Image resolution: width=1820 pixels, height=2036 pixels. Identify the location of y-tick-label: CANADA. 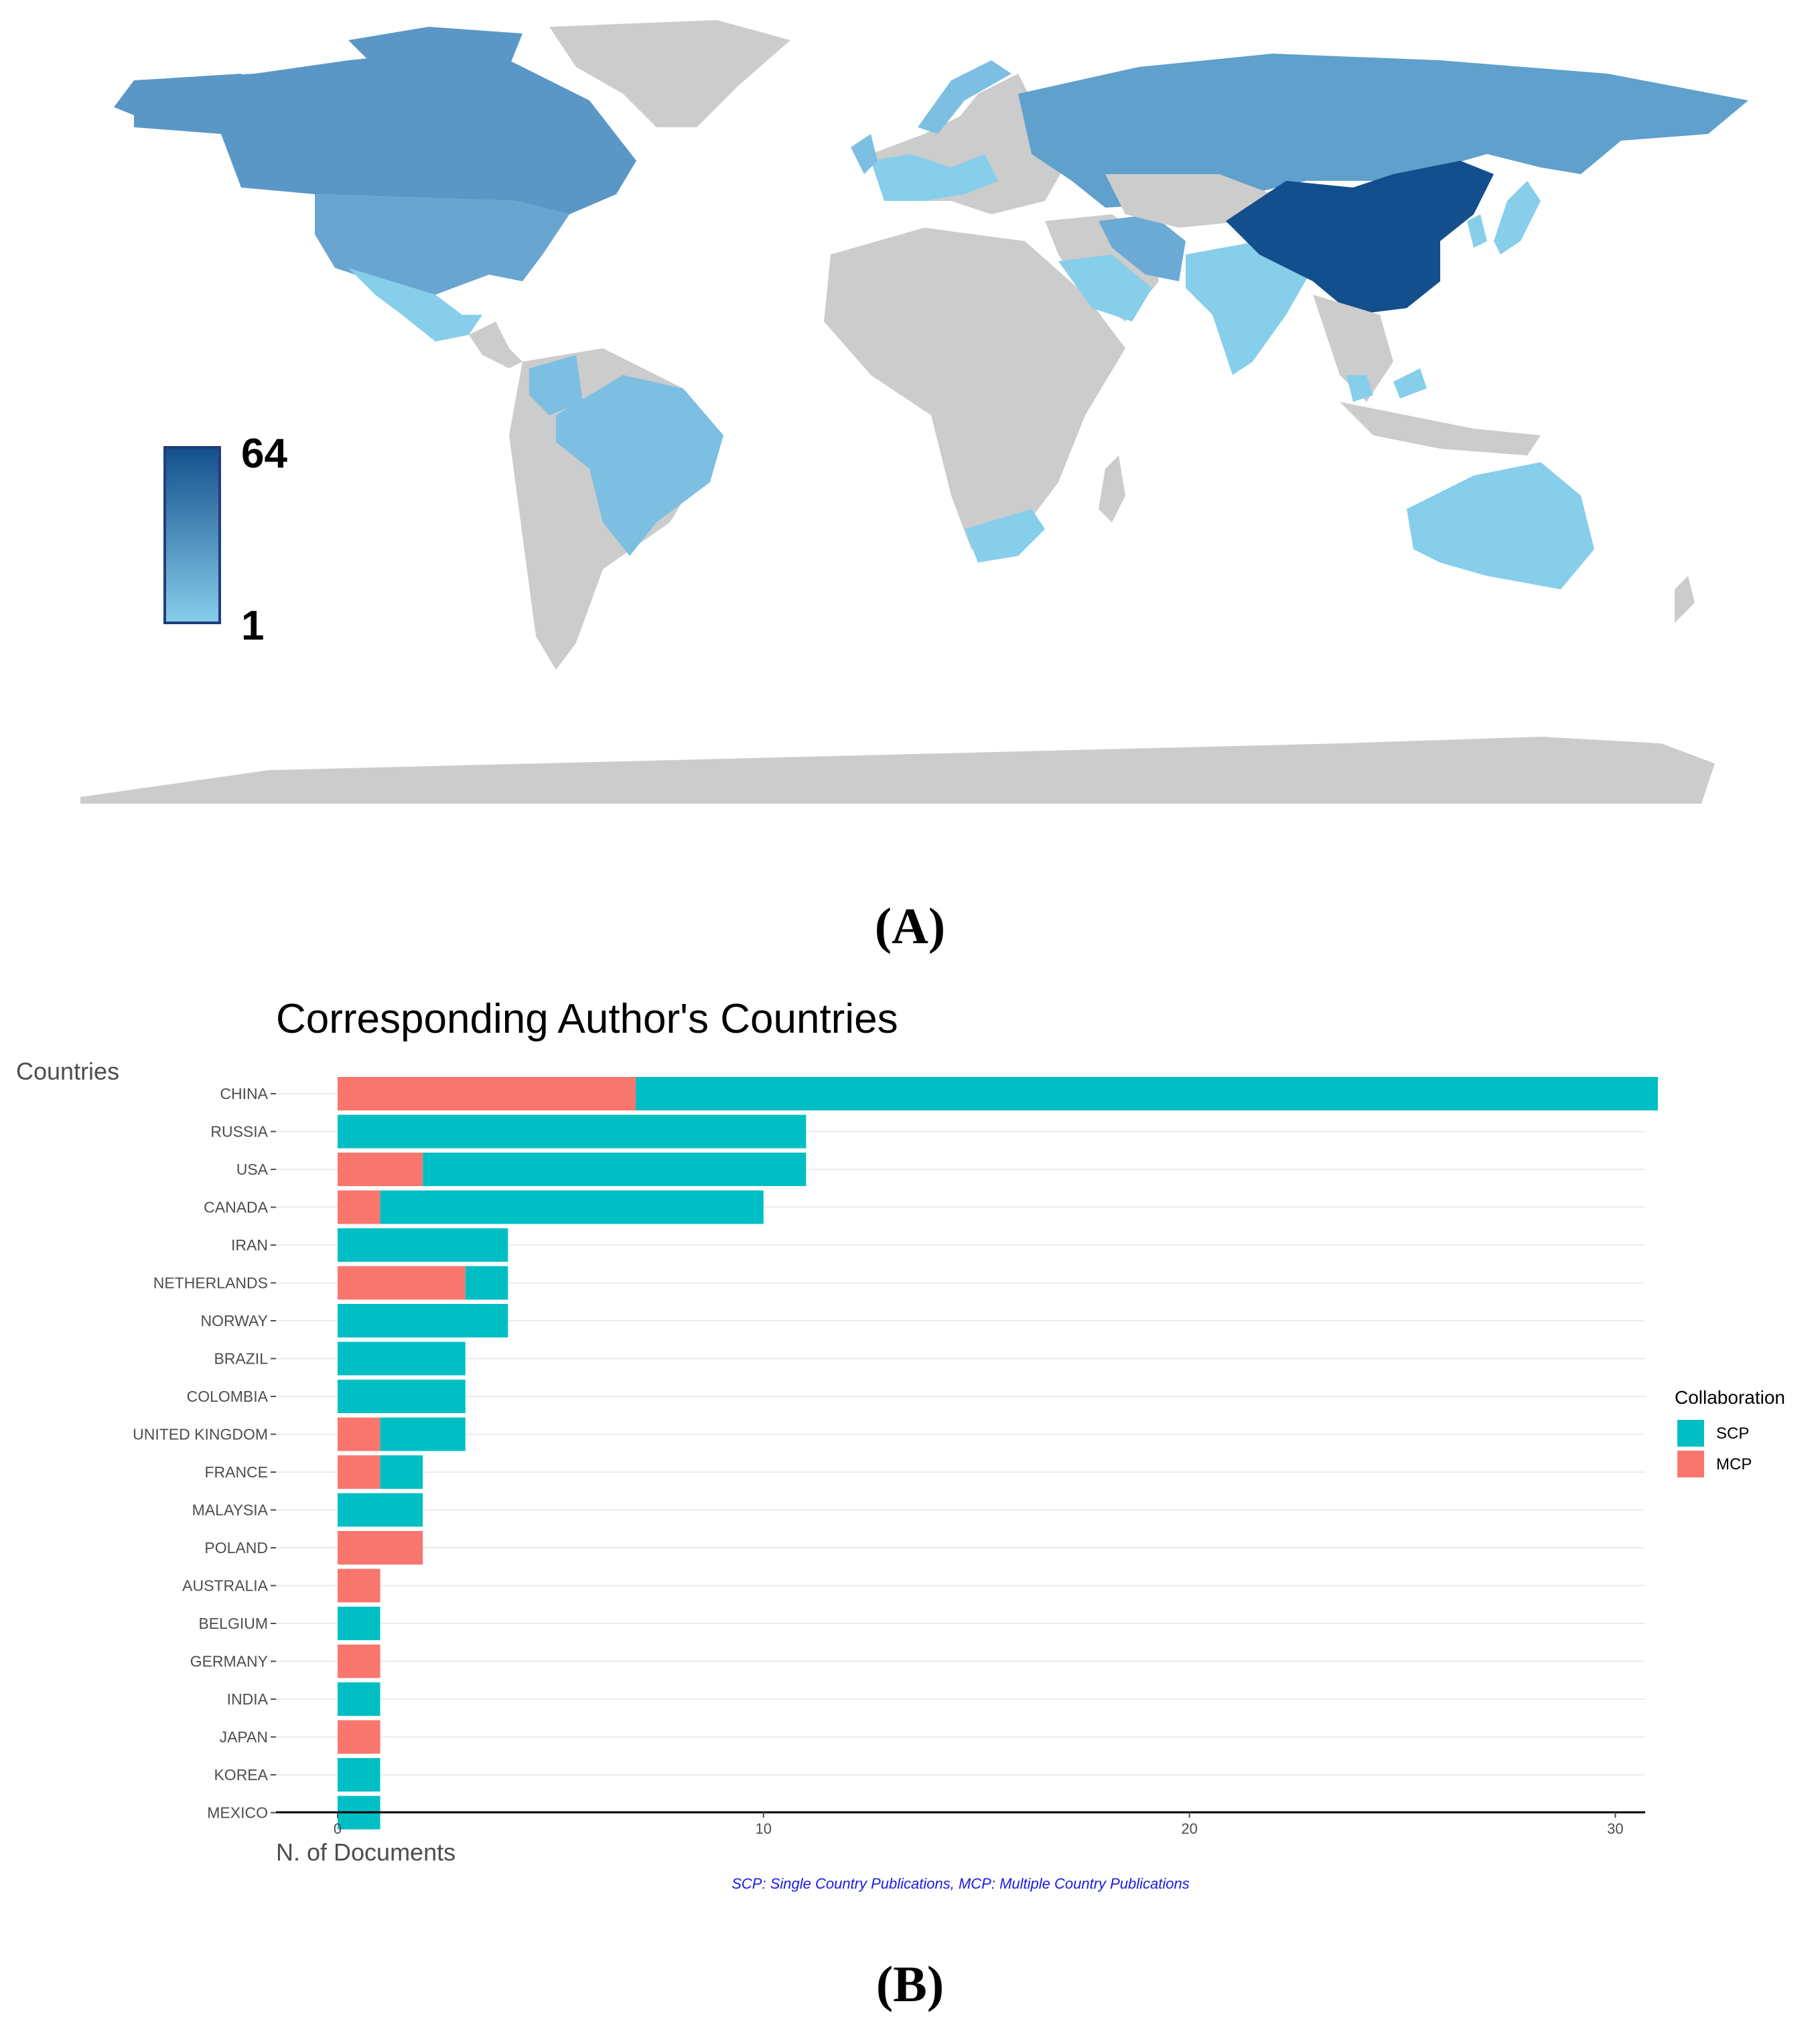
(237, 1207).